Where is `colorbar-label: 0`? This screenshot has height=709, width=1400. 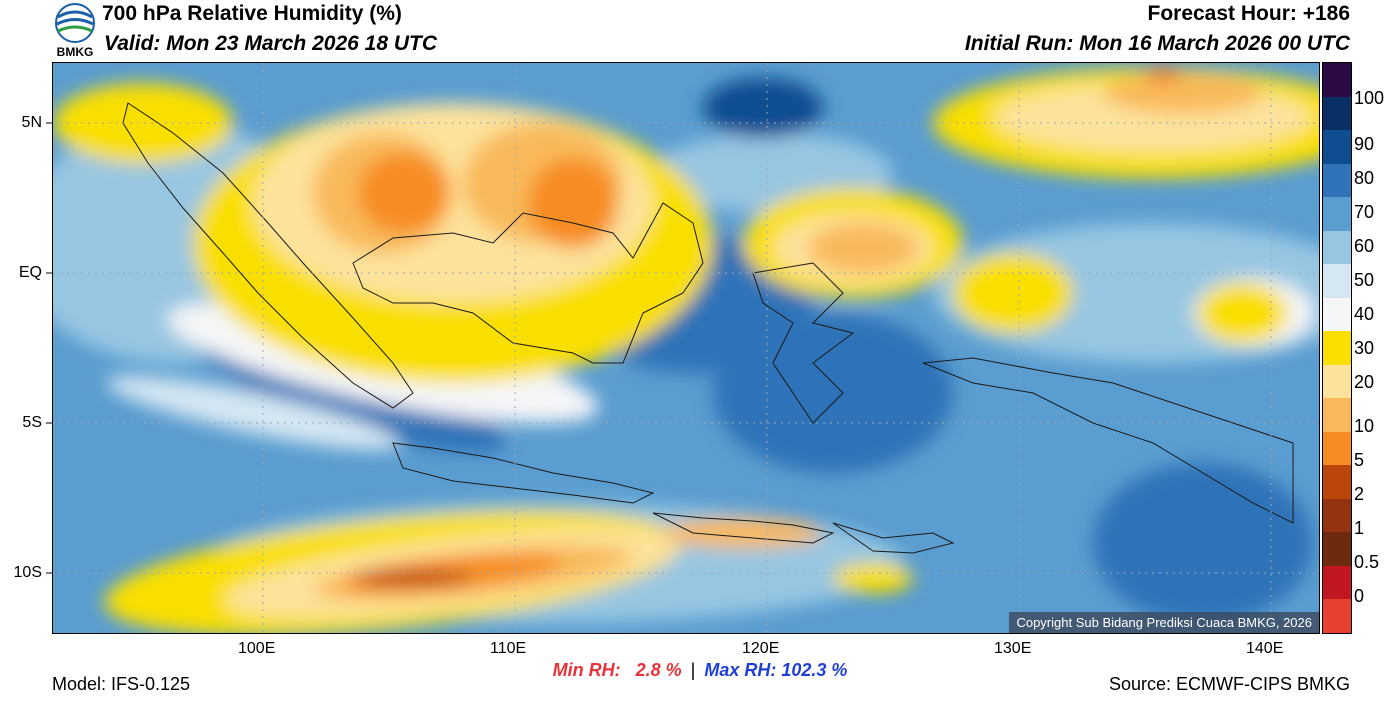
colorbar-label: 0 is located at coordinates (1359, 596).